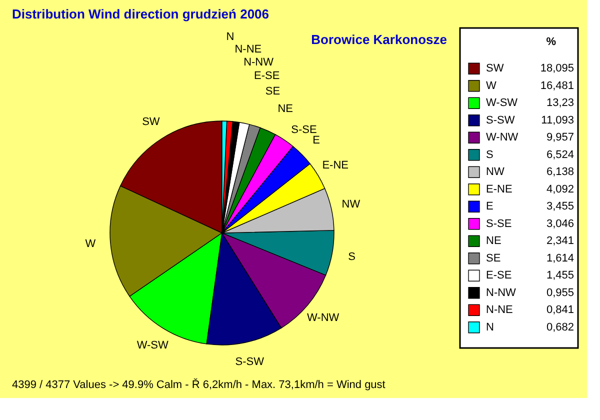  Describe the element at coordinates (551, 42) in the screenshot. I see `legend-title: %` at that location.